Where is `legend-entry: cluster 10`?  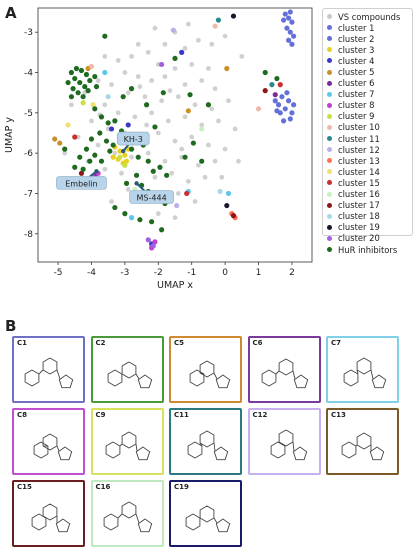 legend-entry: cluster 10 is located at coordinates (369, 127).